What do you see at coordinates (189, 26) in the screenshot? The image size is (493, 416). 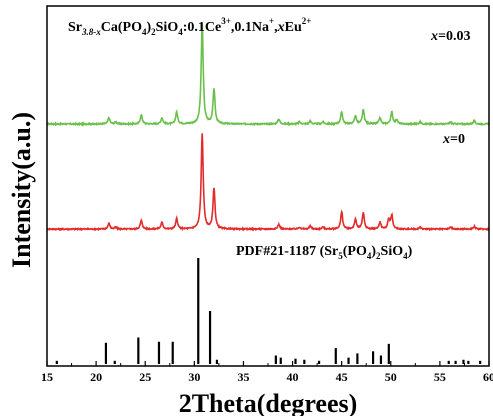 I see `chart-title: Sr3.8-xCa(PO4)2SiO4:0.1Ce3+,0.1Na+,xEu2+` at bounding box center [189, 26].